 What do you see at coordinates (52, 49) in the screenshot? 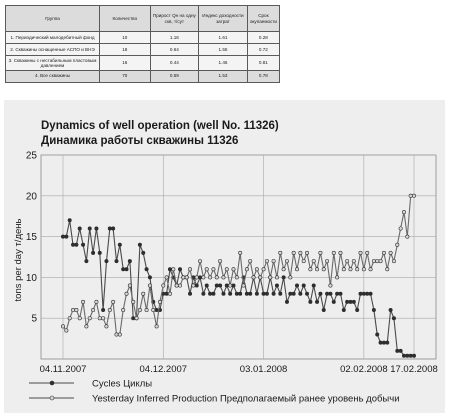
I see `table-cell: 2. Скважины оснащенные АСПО и ВНЭ` at bounding box center [52, 49].